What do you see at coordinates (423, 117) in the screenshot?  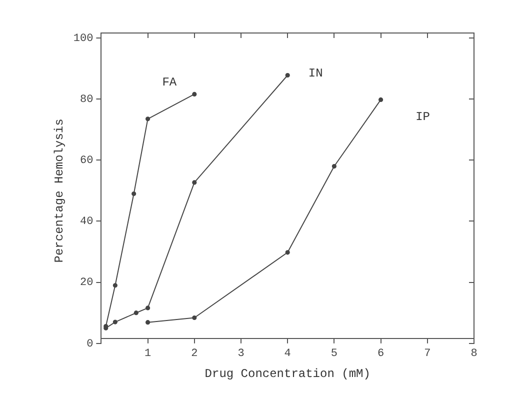 I see `text: IP` at bounding box center [423, 117].